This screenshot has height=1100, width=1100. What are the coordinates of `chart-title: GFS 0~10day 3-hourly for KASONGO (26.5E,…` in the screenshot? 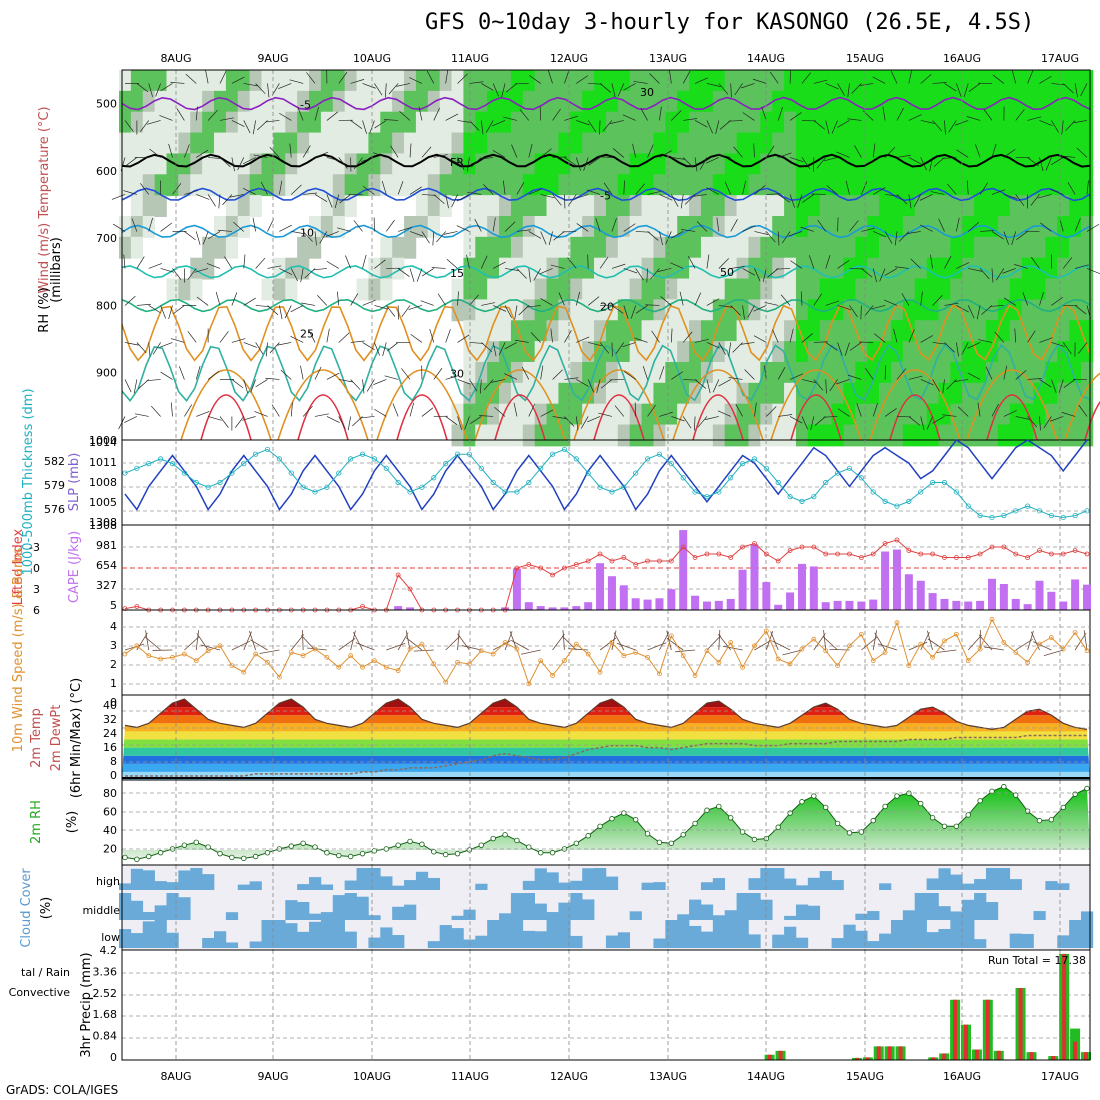 It's located at (730, 22).